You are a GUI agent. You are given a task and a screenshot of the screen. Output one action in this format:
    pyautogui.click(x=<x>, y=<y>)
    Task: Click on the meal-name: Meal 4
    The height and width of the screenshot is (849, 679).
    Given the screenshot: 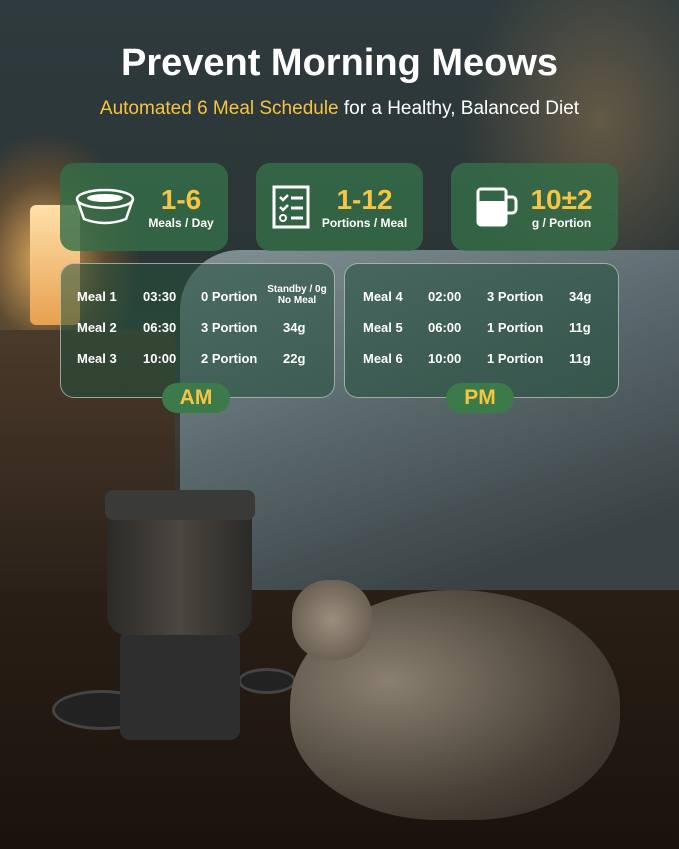 What is the action you would take?
    pyautogui.click(x=383, y=296)
    